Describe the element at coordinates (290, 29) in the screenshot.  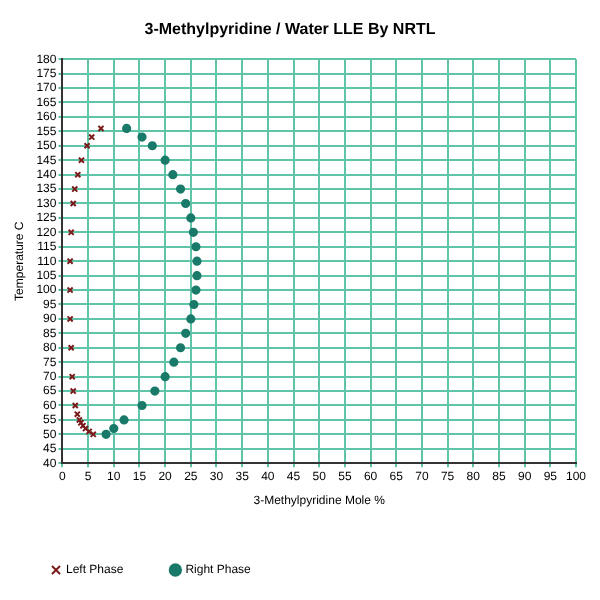
I see `chart-title: 3-Methylpyridine / Water LLE By NRTL` at that location.